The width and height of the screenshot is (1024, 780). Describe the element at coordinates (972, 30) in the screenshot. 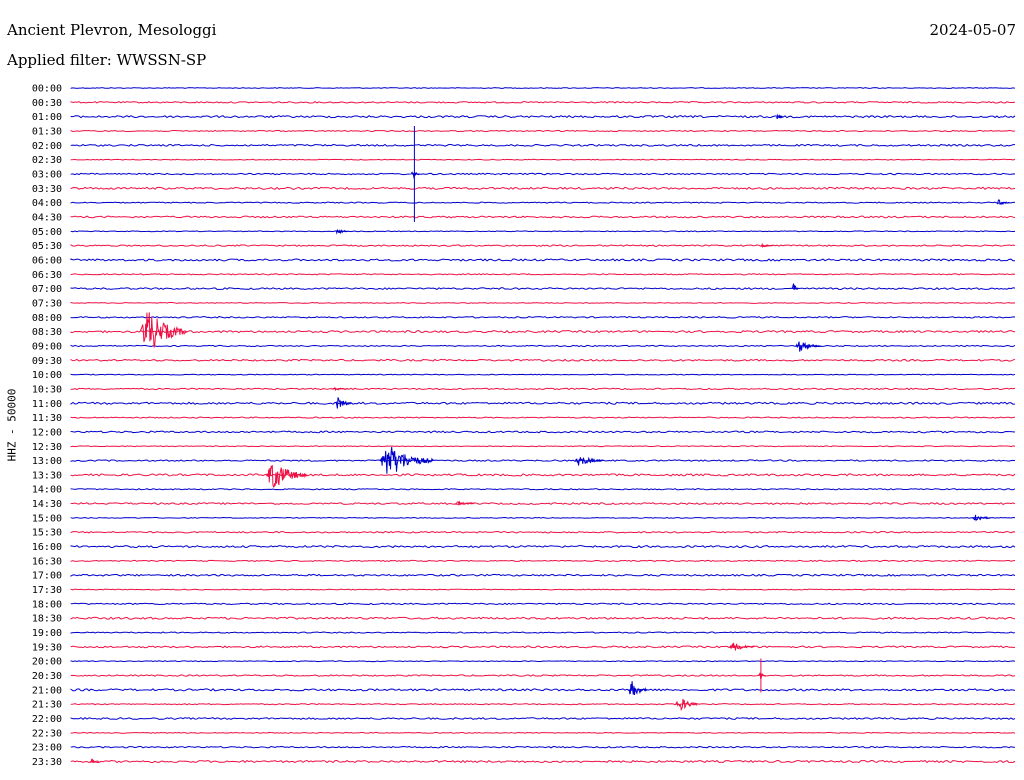

I see `record-date: 2024-05-07` at that location.